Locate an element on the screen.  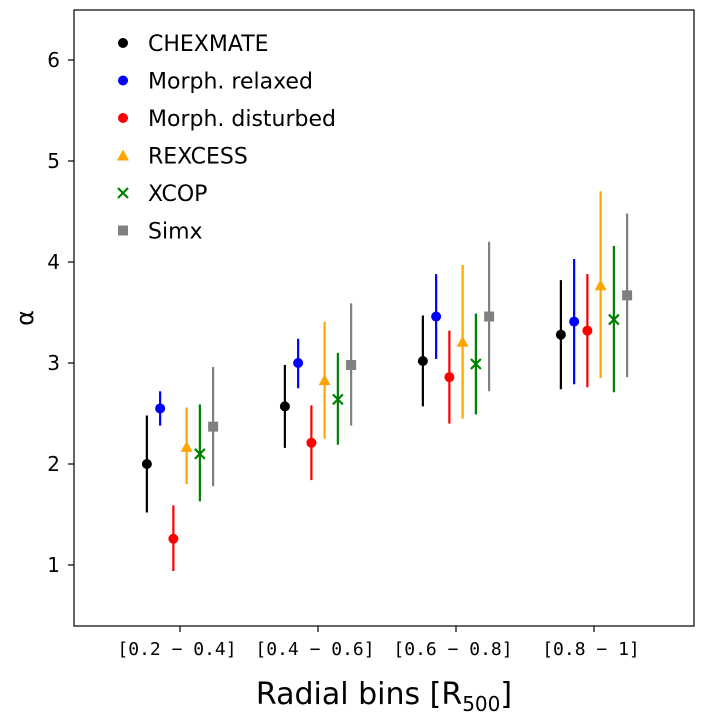
y-tick-label: 2 is located at coordinates (53, 464).